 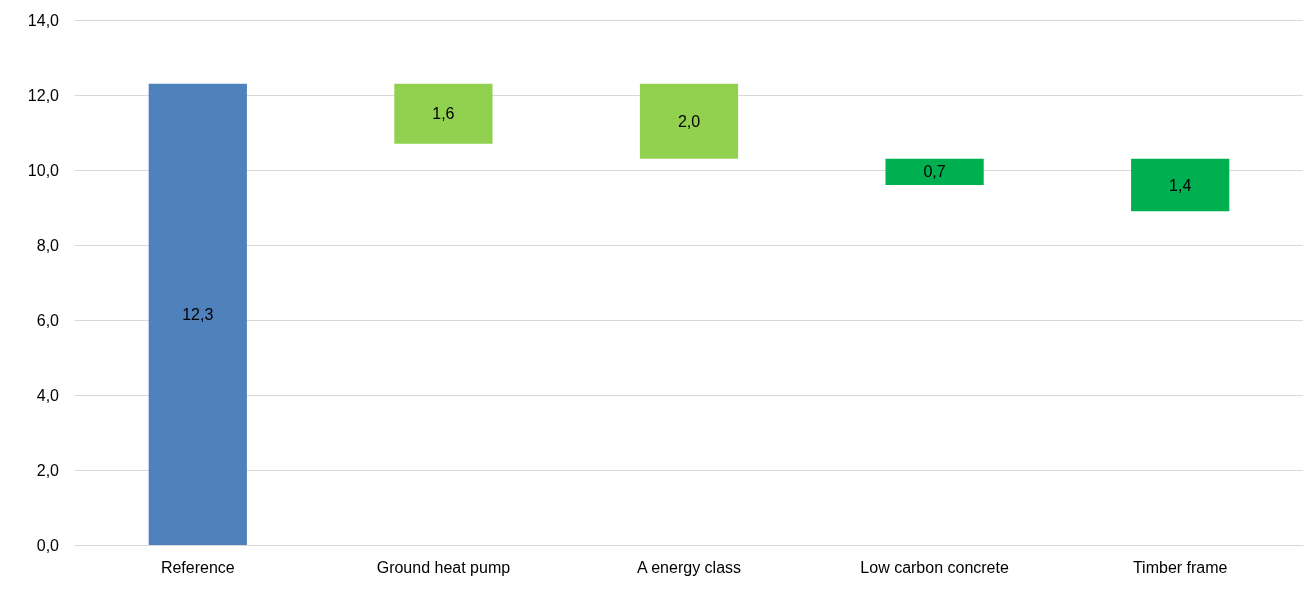 I want to click on data-label: 2,0, so click(x=689, y=121).